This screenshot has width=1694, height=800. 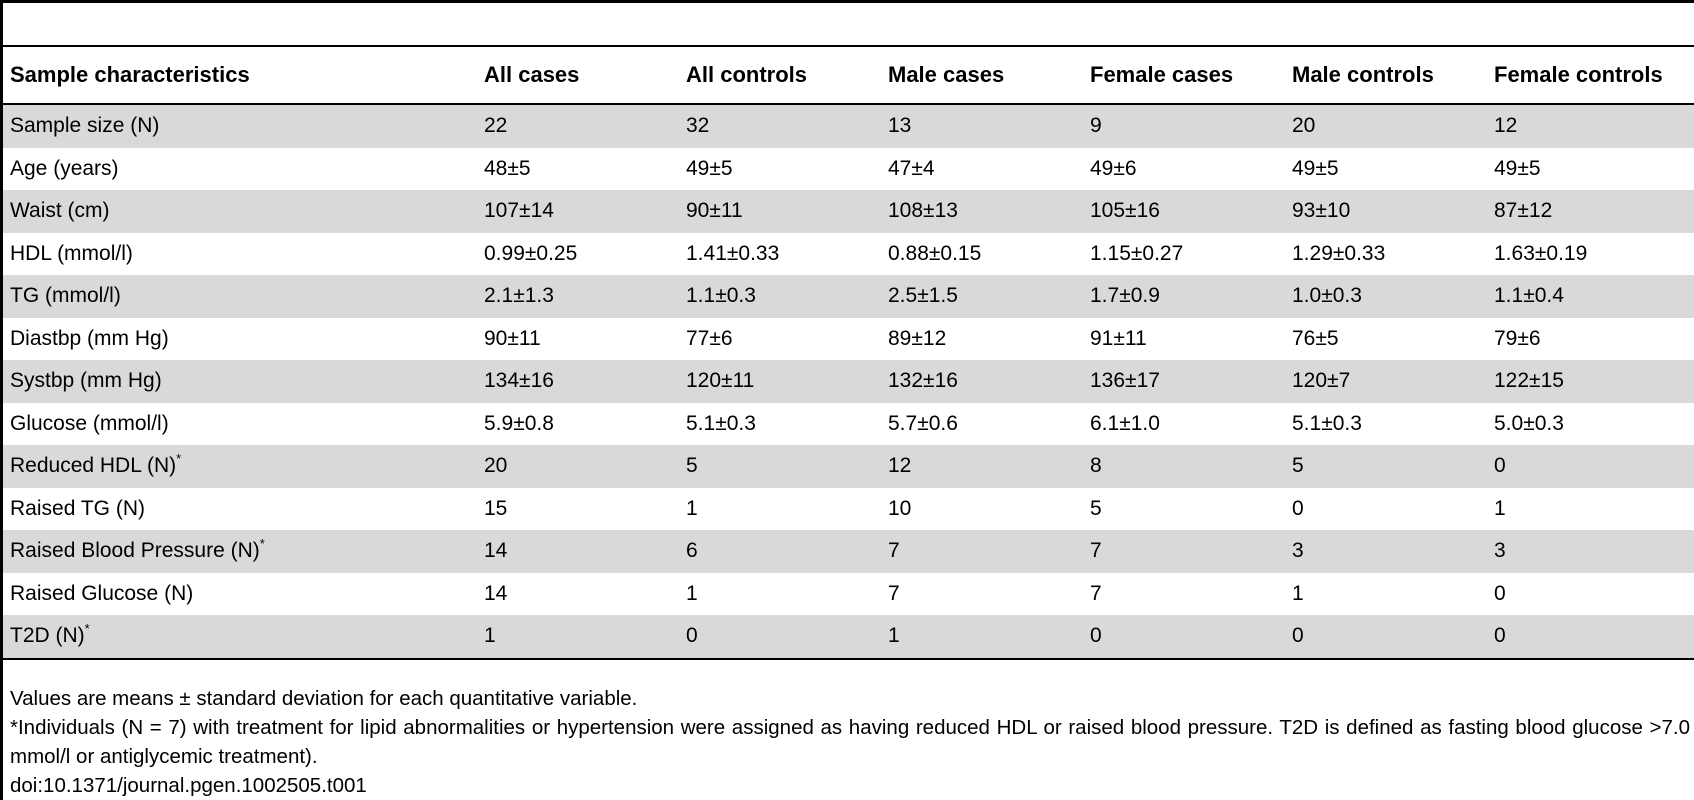 I want to click on value-cell: 13, so click(x=900, y=126).